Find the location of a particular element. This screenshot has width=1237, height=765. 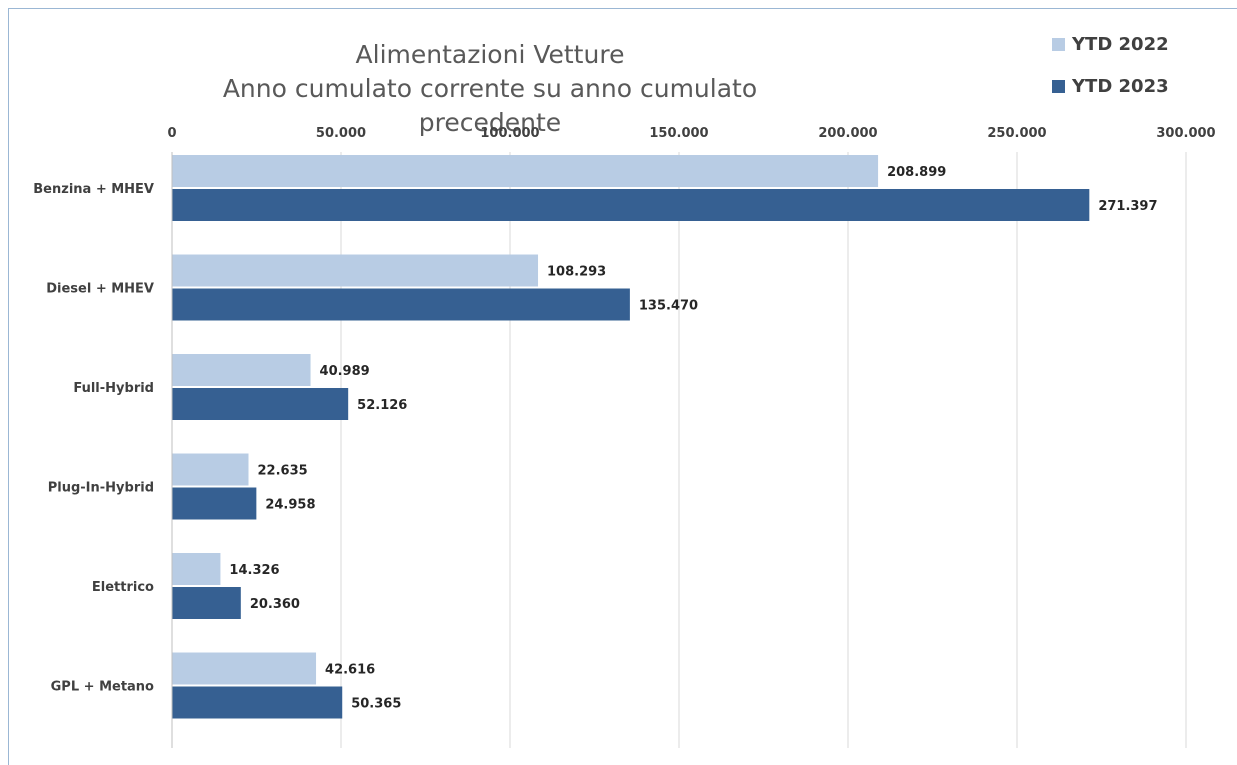

x-tick-label: 100.000 is located at coordinates (509, 133).